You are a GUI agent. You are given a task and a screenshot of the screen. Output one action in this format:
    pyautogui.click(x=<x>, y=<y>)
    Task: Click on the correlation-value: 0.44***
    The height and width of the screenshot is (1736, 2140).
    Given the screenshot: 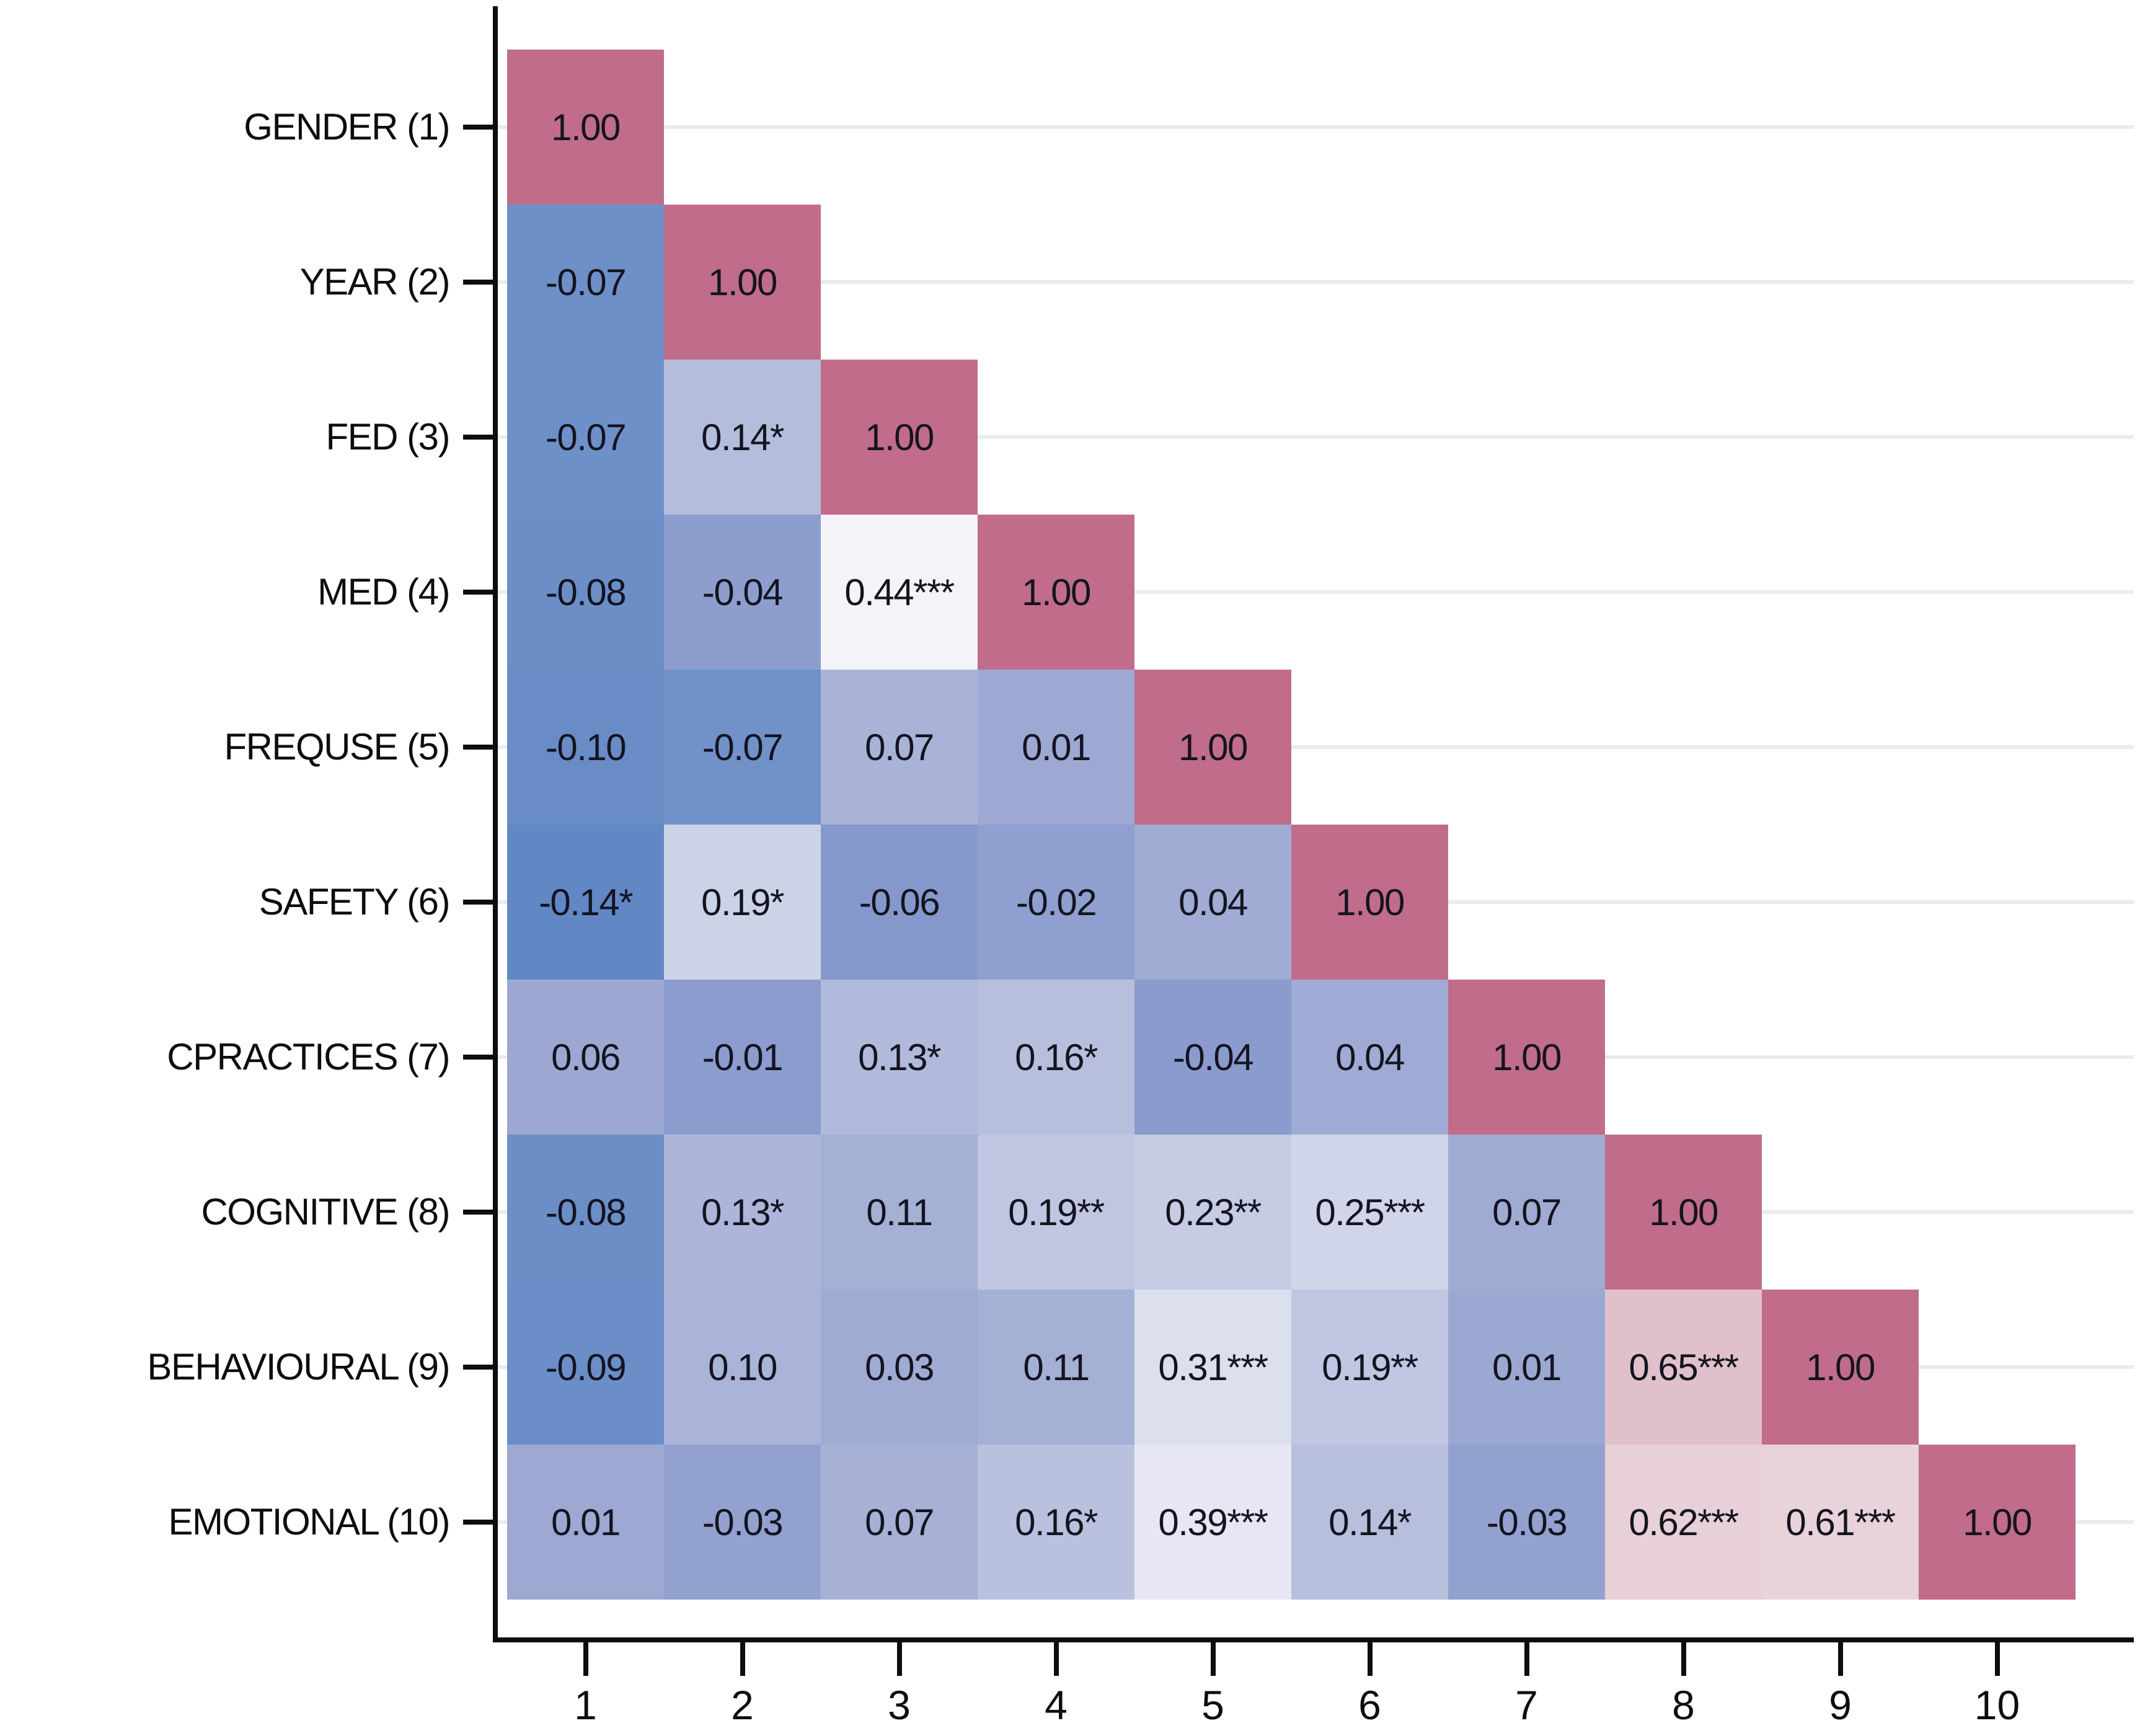 What is the action you would take?
    pyautogui.click(x=899, y=592)
    